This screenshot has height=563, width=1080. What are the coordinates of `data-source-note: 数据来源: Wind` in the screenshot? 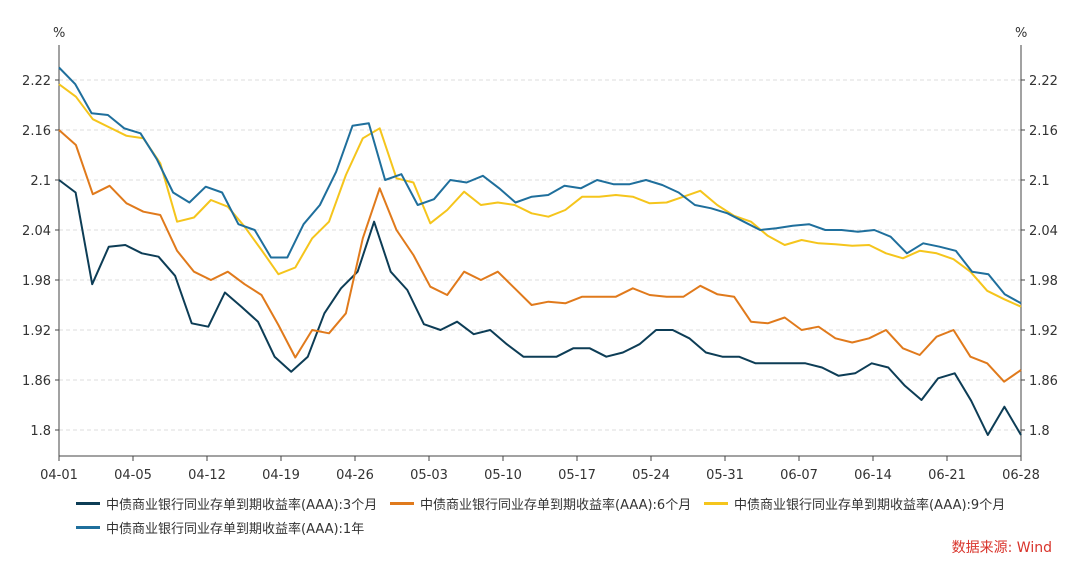 It's located at (1001, 548).